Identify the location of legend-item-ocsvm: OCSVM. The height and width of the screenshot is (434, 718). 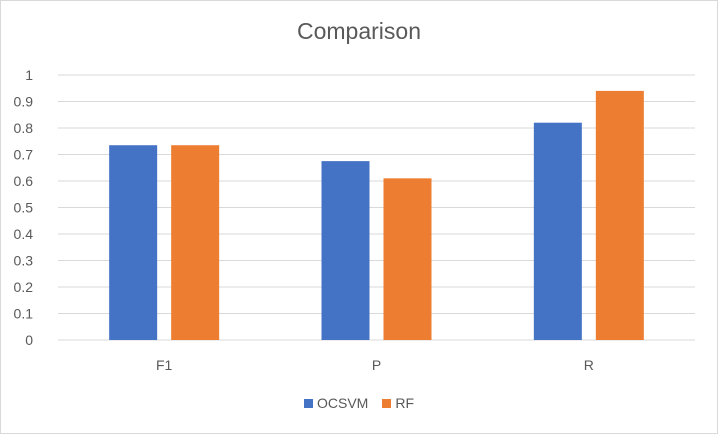
(336, 403).